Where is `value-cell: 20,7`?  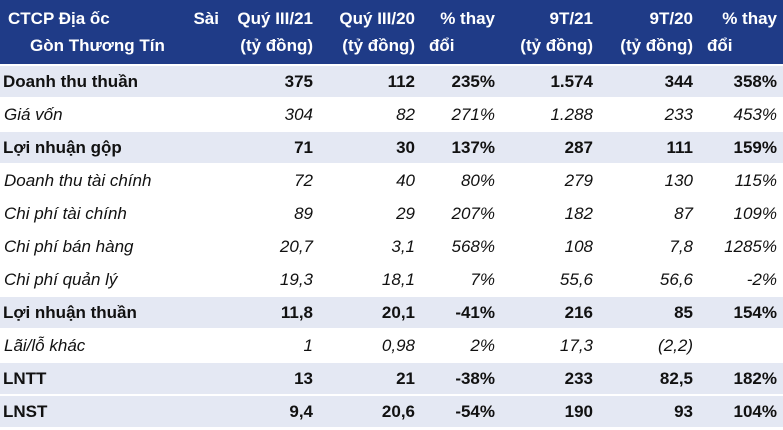 value-cell: 20,7 is located at coordinates (272, 247).